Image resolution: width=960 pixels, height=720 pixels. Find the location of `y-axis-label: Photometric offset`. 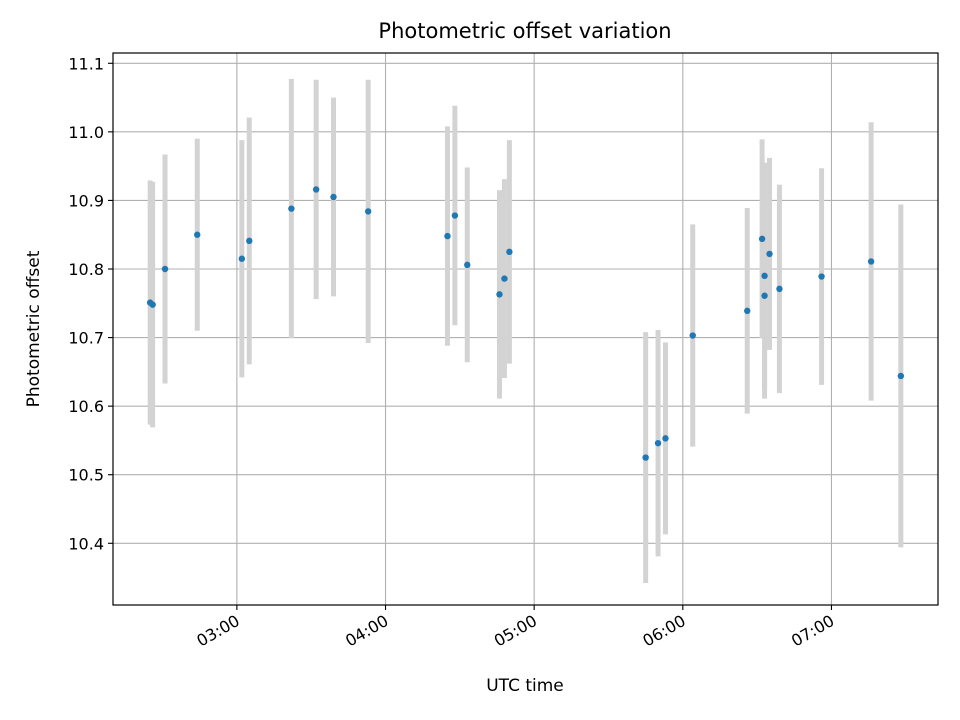

y-axis-label: Photometric offset is located at coordinates (34, 328).